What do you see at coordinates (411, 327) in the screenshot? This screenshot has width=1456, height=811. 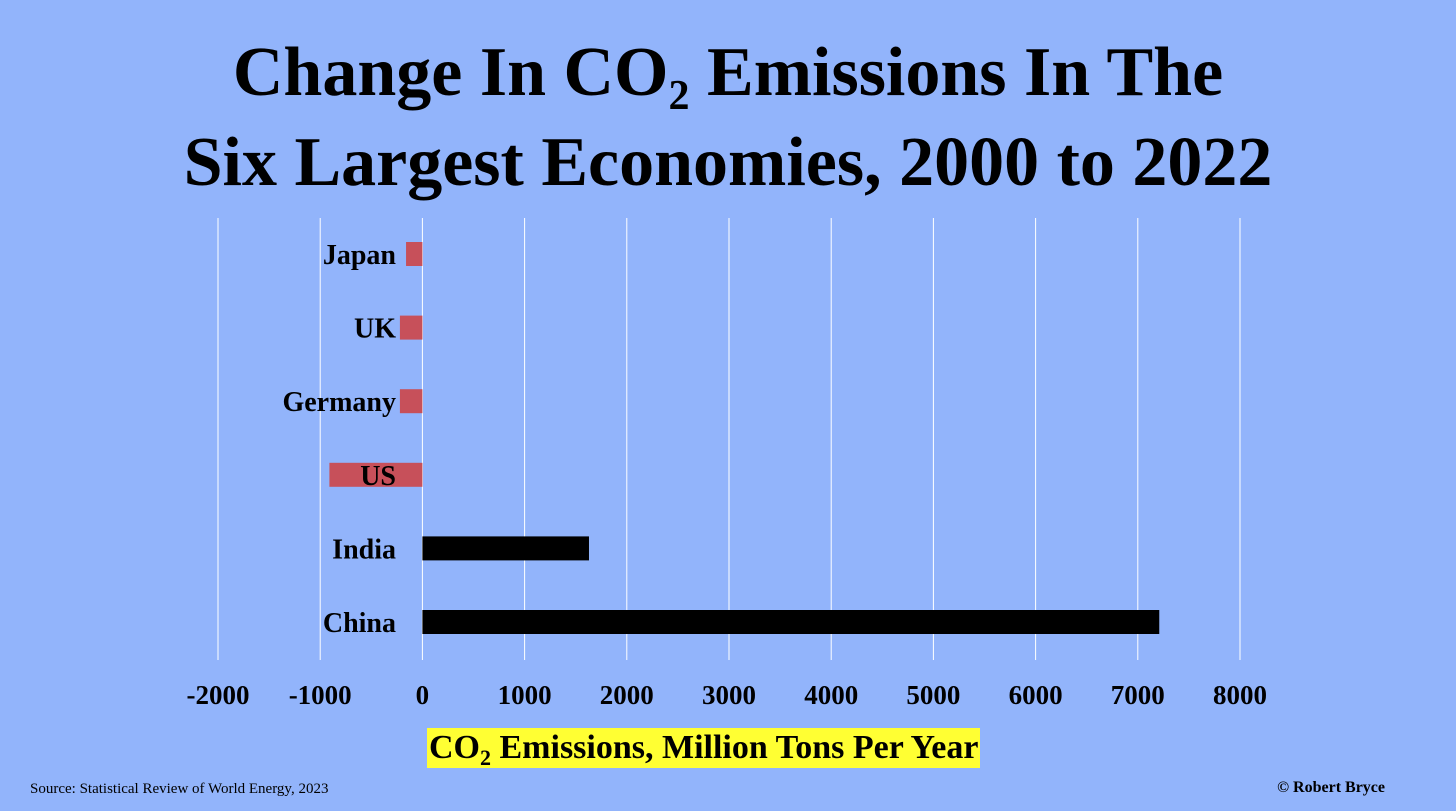 I see `bar-uk` at bounding box center [411, 327].